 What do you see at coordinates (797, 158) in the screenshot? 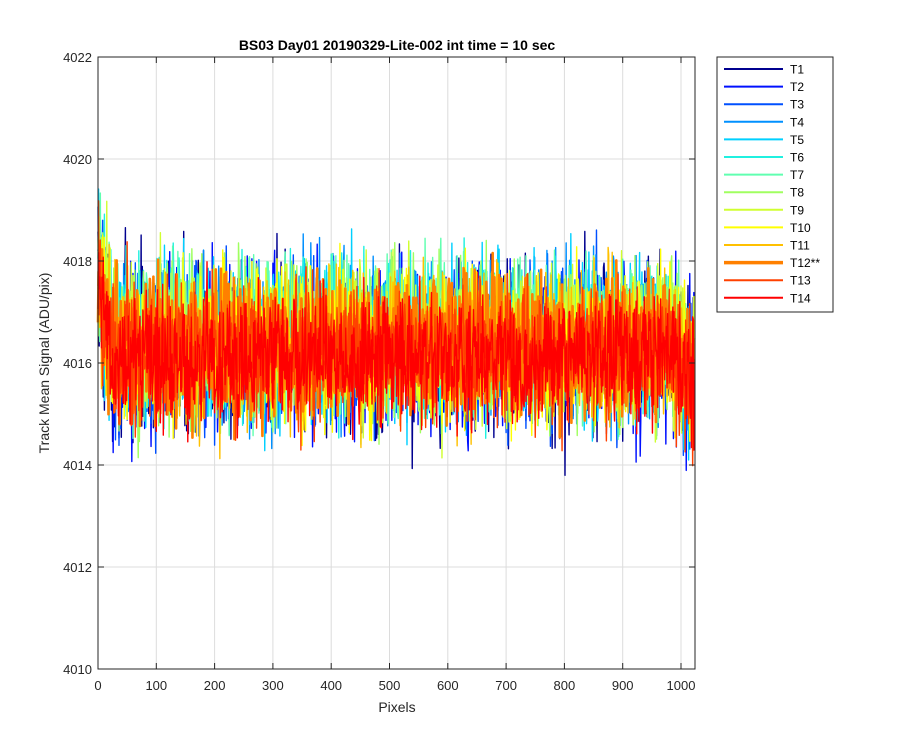
I see `legend-label: T6` at bounding box center [797, 158].